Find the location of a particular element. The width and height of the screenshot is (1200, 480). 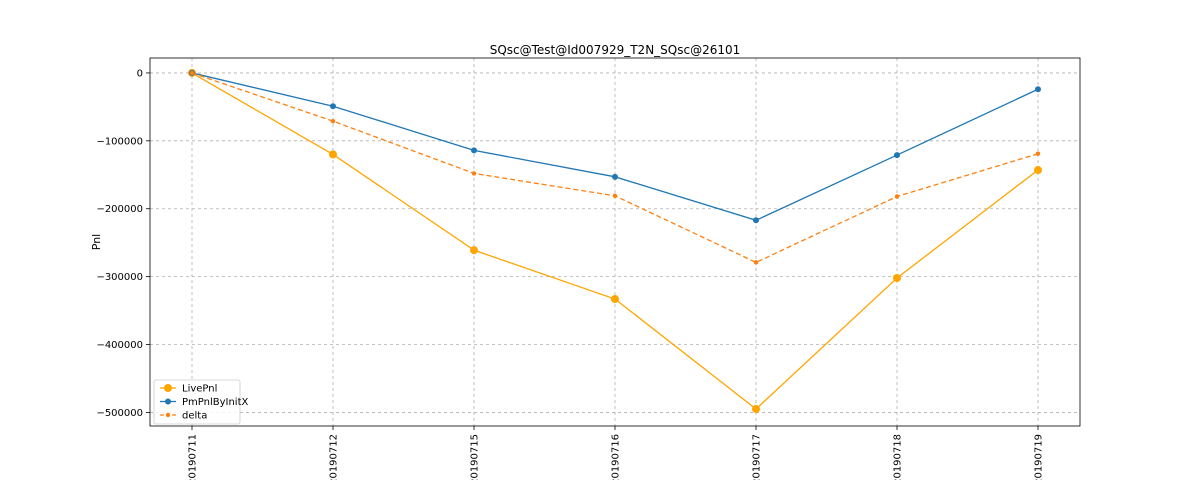

x-tick-label: 20190715 is located at coordinates (475, 457).